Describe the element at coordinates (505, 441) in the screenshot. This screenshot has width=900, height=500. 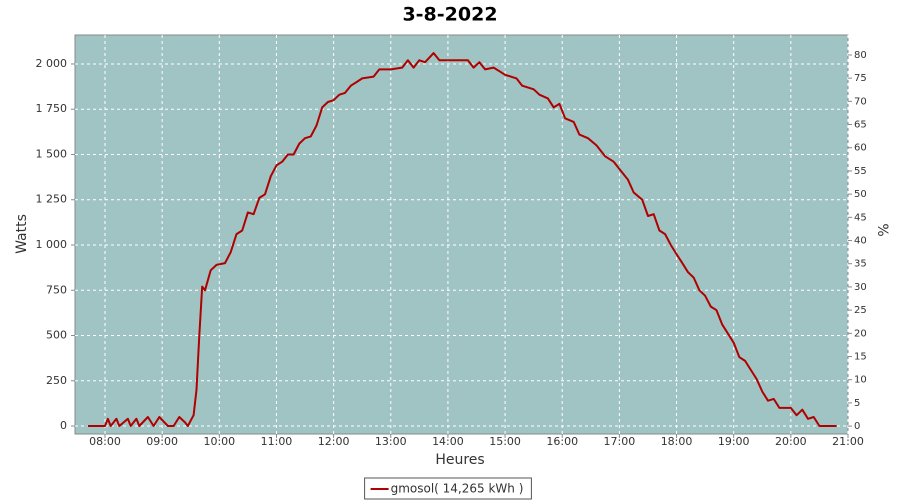
I see `x-tick-label: 15:00` at that location.